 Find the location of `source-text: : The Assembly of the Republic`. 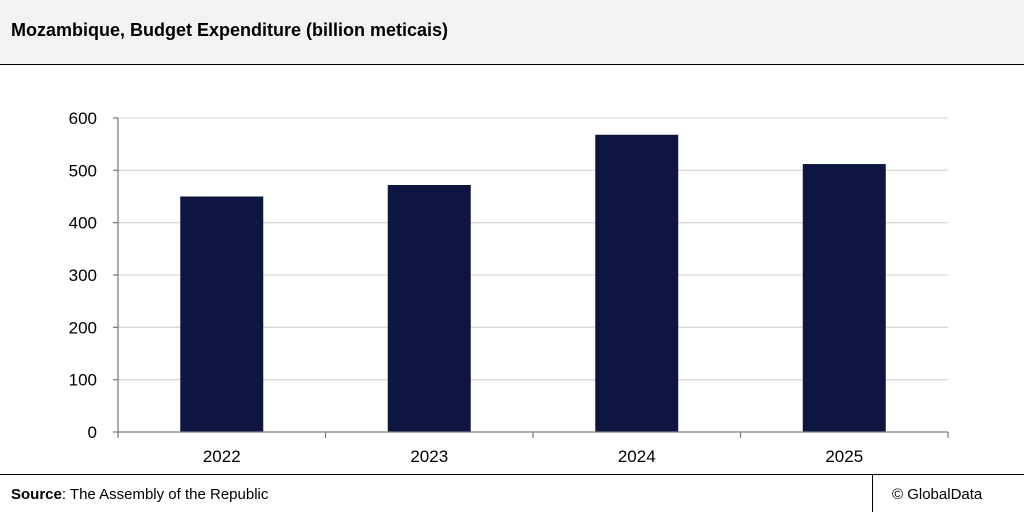

source-text: : The Assembly of the Republic is located at coordinates (165, 494).